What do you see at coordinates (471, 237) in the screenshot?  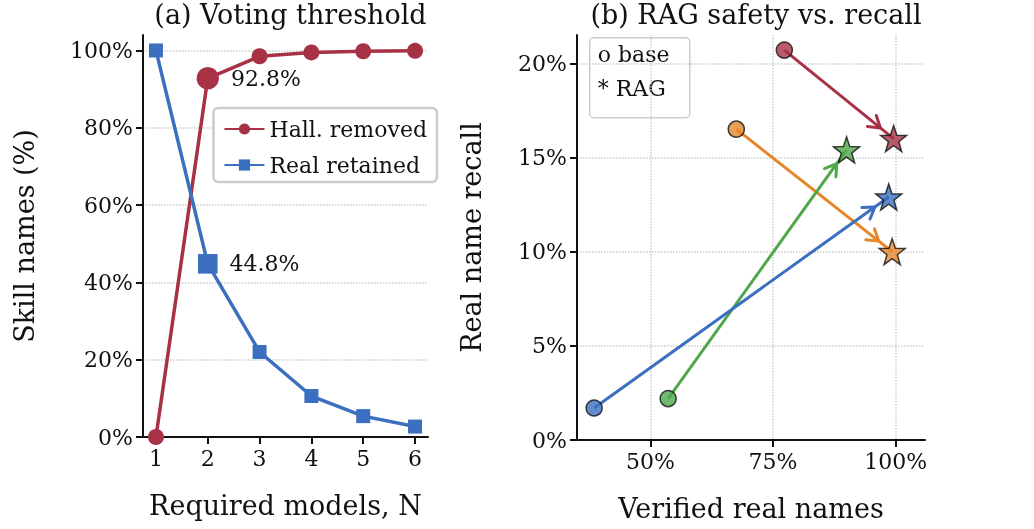 I see `y-axis-title: Real name recall` at bounding box center [471, 237].